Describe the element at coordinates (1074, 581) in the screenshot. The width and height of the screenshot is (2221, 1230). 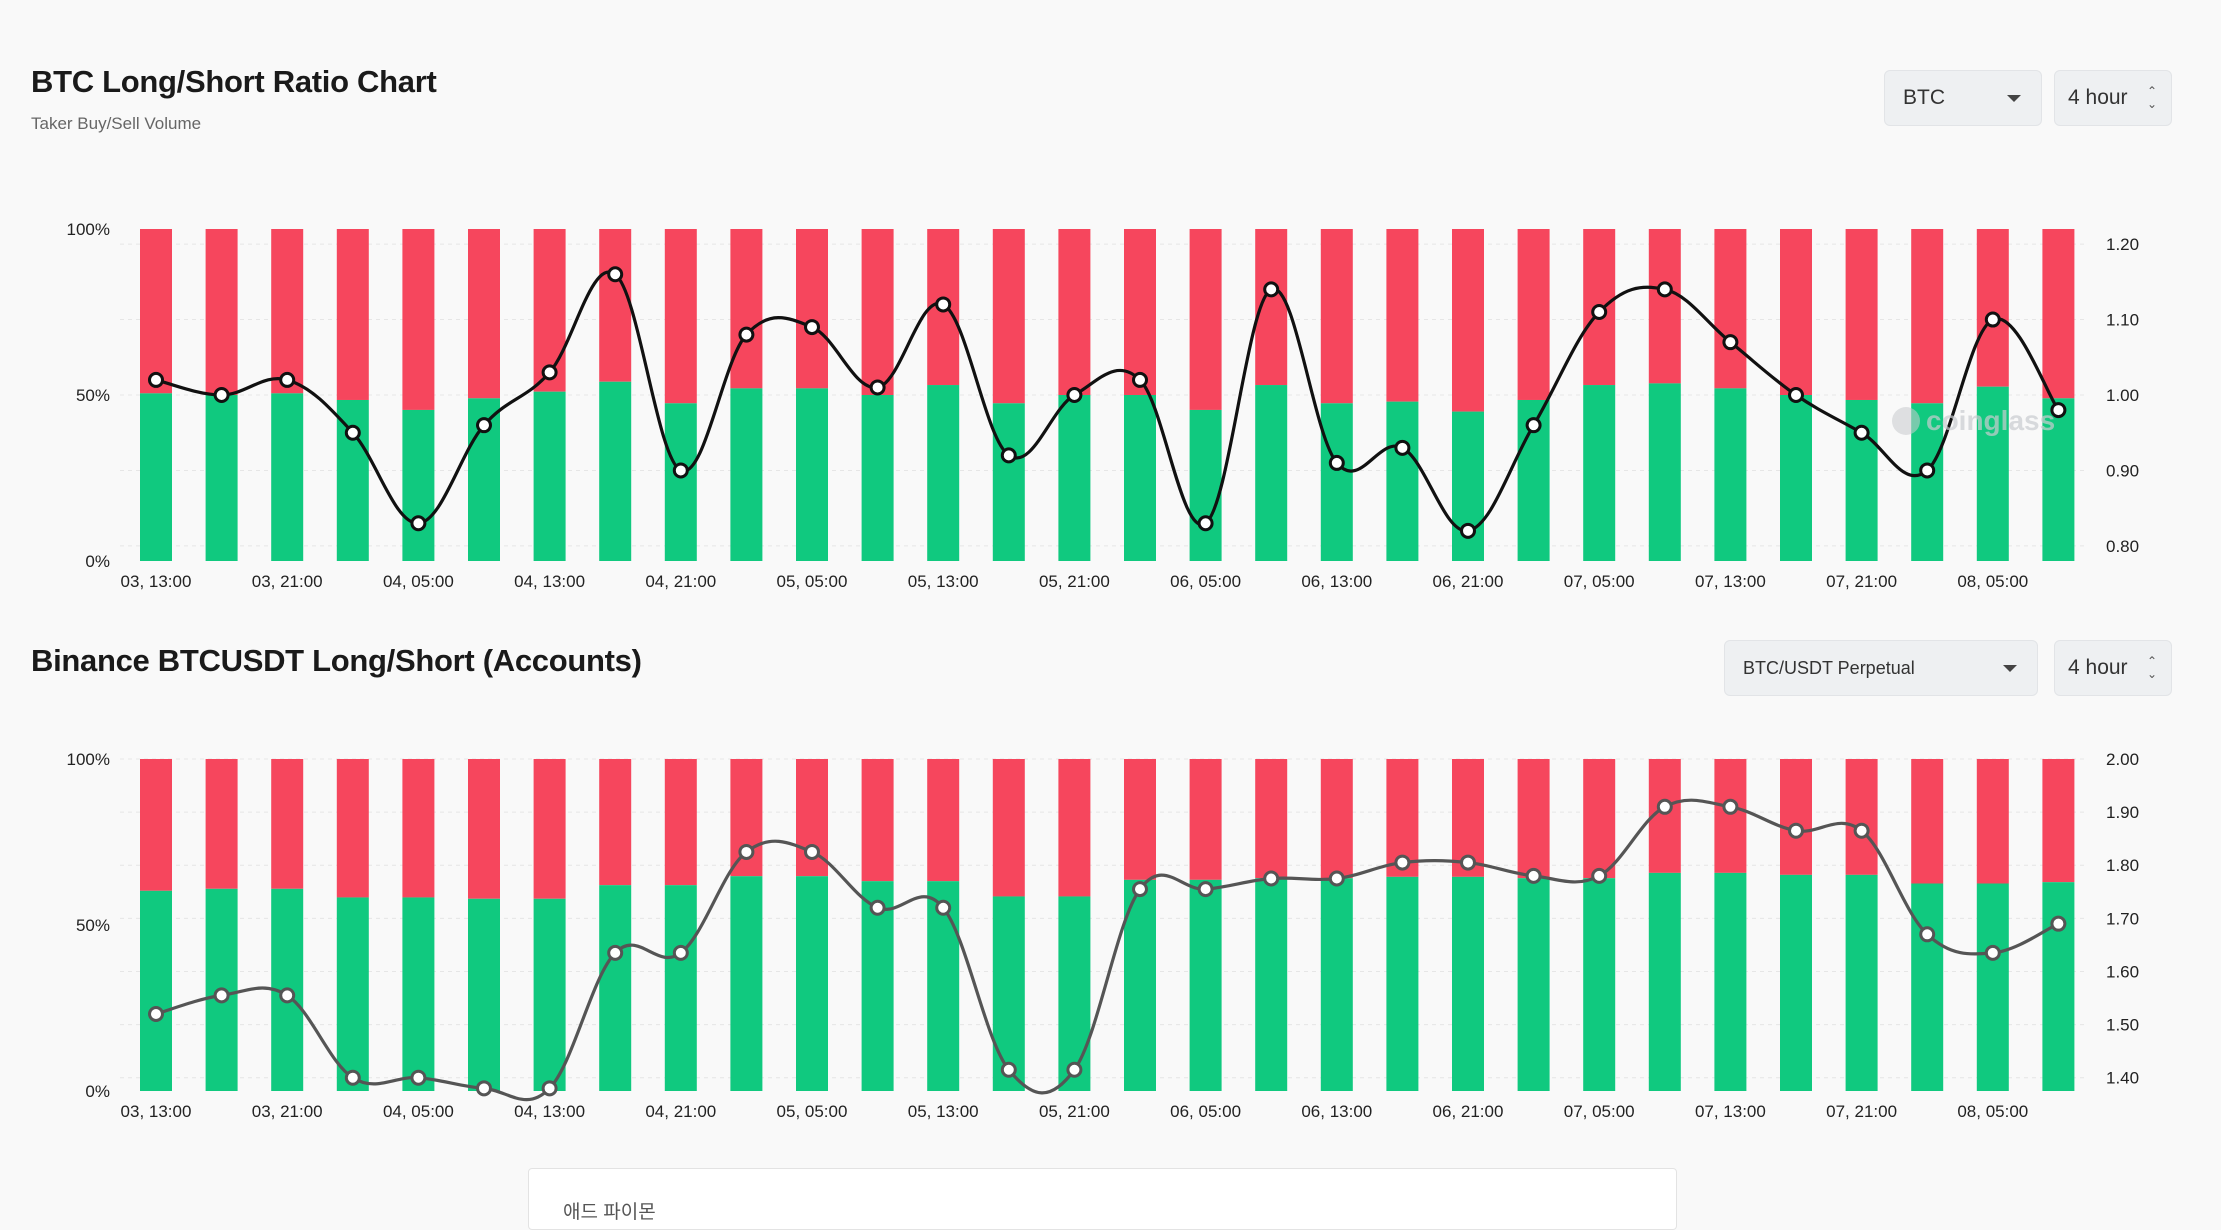
I see `x-tick-label: 05, 21:00` at that location.